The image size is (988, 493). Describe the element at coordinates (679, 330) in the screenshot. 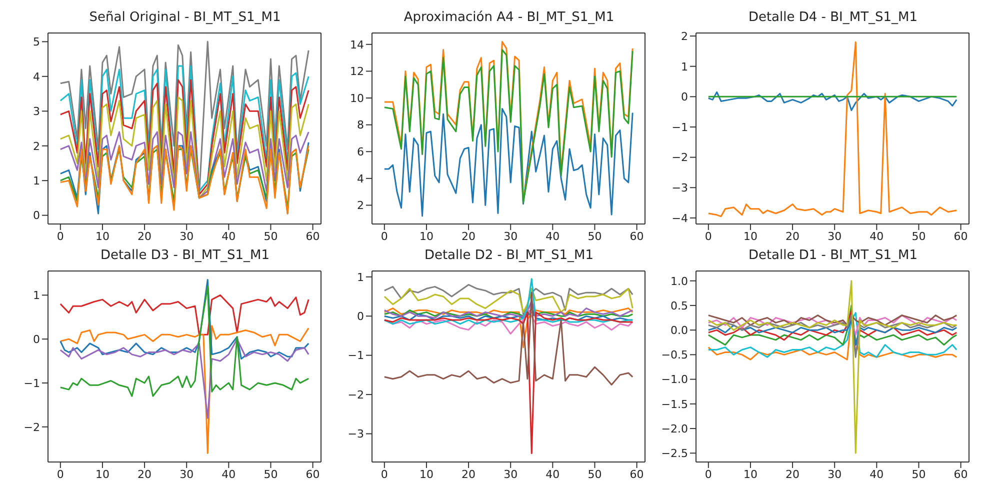

I see `y-tick-label: 0.0` at that location.